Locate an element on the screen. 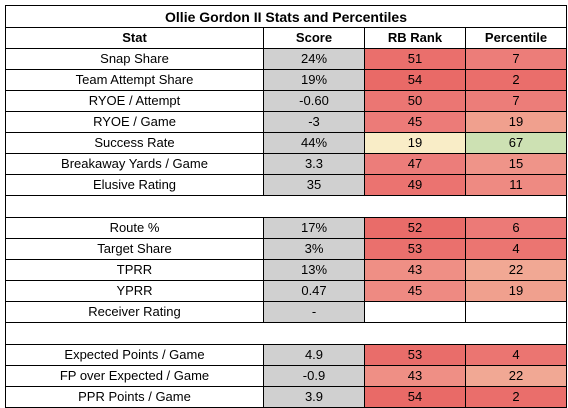 The height and width of the screenshot is (408, 568). table-row: Team Attempt Share 19% 54 2 is located at coordinates (286, 80).